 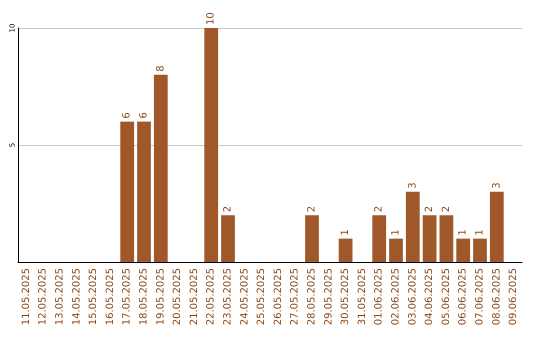 I want to click on data-label: 8, so click(x=160, y=68).